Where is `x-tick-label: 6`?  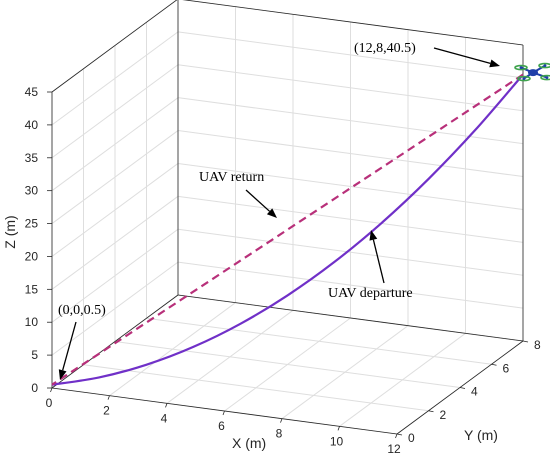 x-tick-label: 6 is located at coordinates (221, 426).